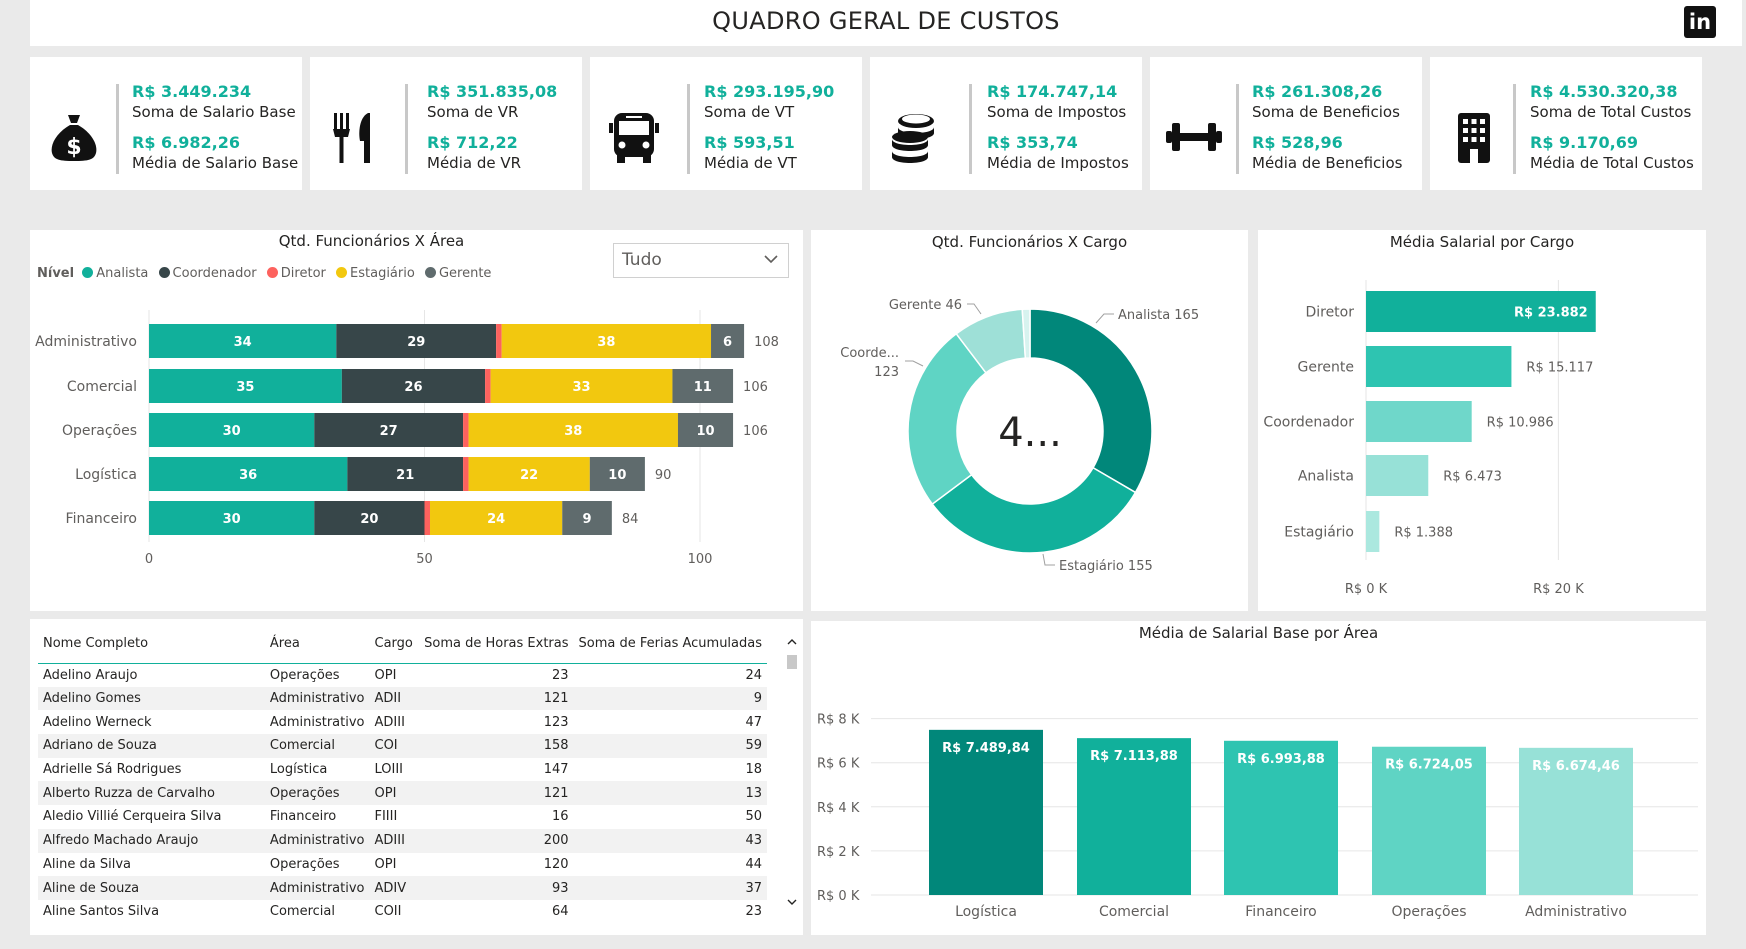  What do you see at coordinates (1029, 242) in the screenshot?
I see `cargo-donut-title: Qtd. Funcionários X Cargo` at bounding box center [1029, 242].